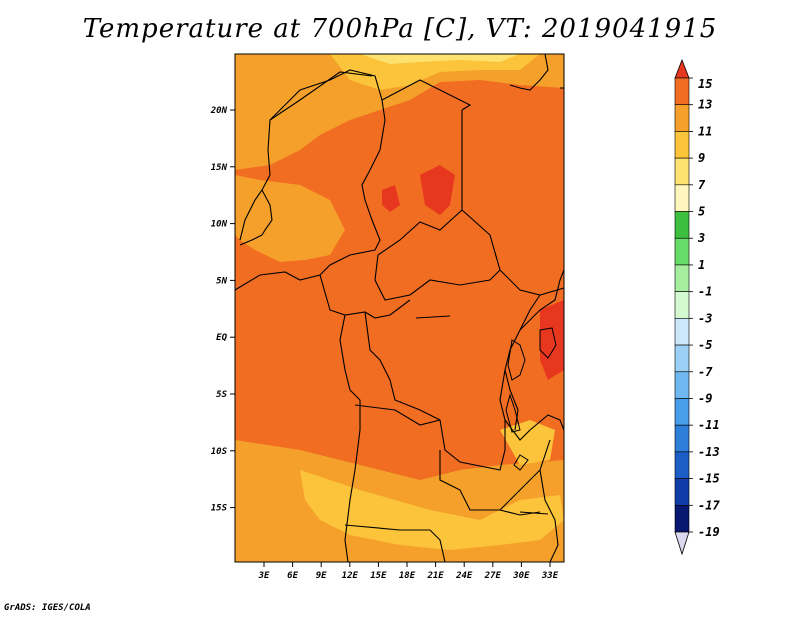 Image resolution: width=800 pixels, height=618 pixels. What do you see at coordinates (705, 345) in the screenshot?
I see `colorbar-label: -5` at bounding box center [705, 345].